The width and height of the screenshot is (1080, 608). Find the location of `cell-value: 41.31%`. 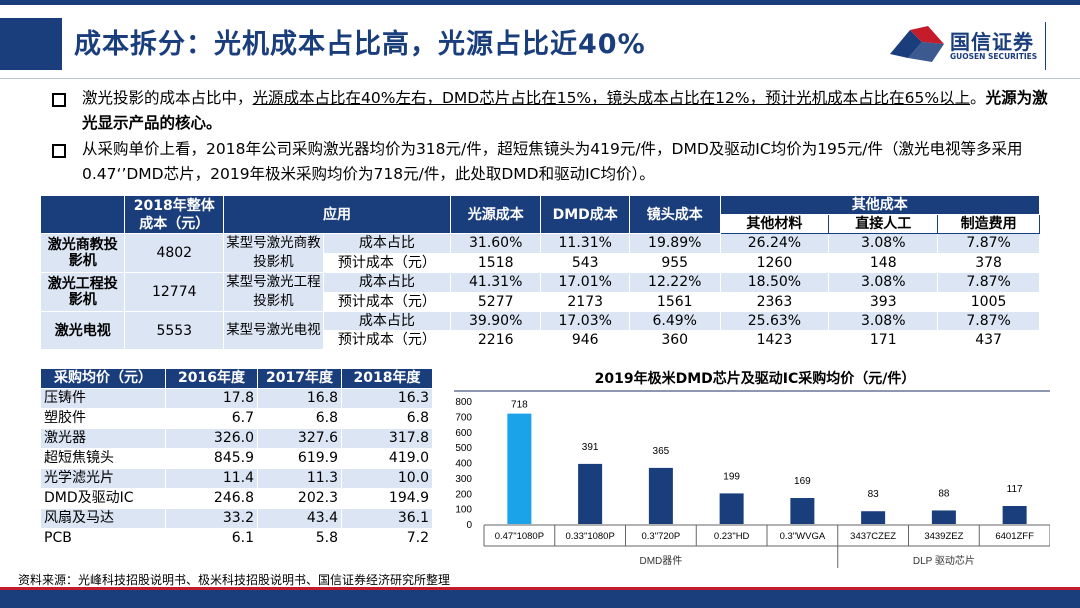

cell-value: 41.31% is located at coordinates (495, 282).